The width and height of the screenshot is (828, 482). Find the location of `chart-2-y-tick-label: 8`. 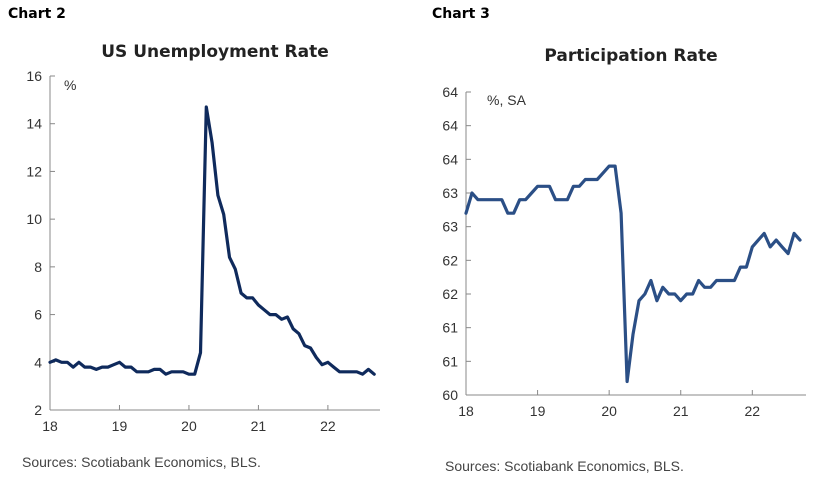

chart-2-y-tick-label: 8 is located at coordinates (38, 267).